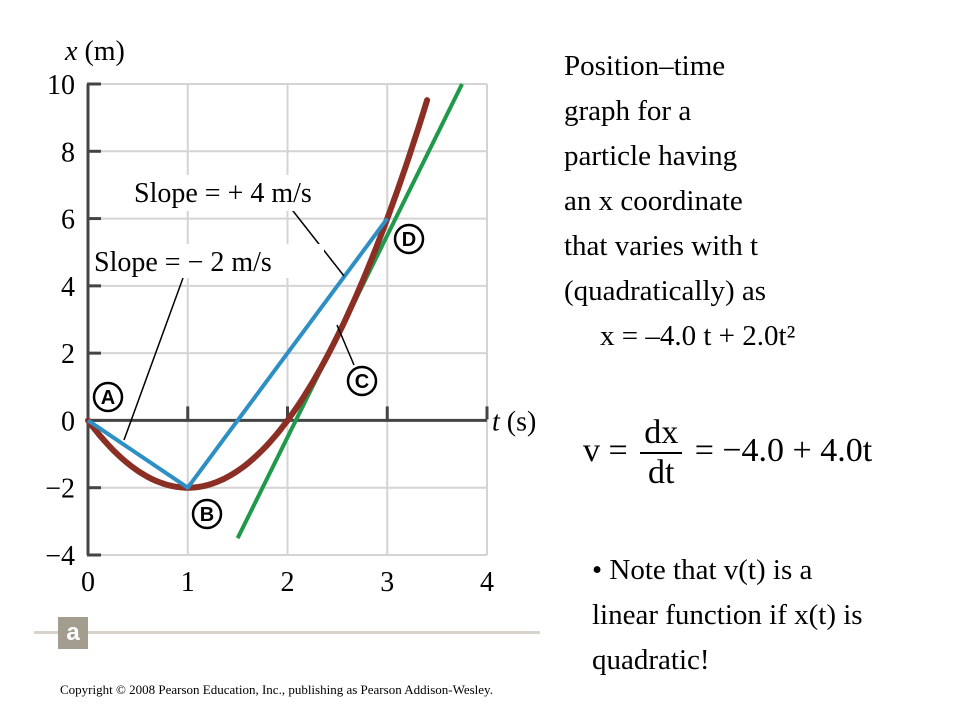 The image size is (960, 720). What do you see at coordinates (651, 660) in the screenshot?
I see `note-line: quadratic!` at bounding box center [651, 660].